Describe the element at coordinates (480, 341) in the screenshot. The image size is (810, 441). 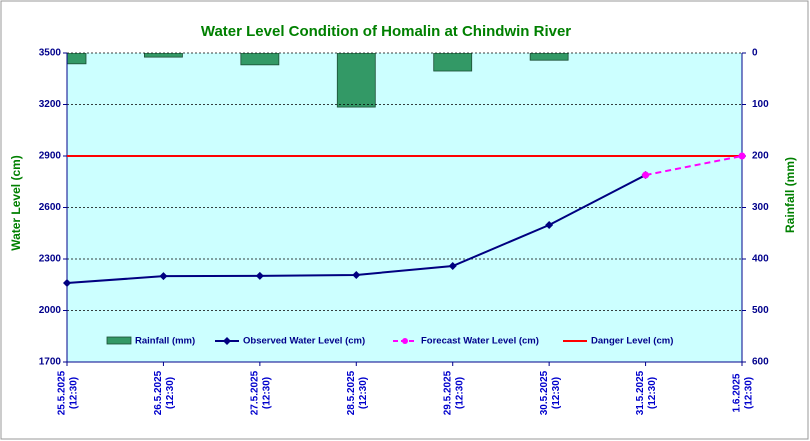
I see `legend-label: Forecast Water Level (cm)` at that location.